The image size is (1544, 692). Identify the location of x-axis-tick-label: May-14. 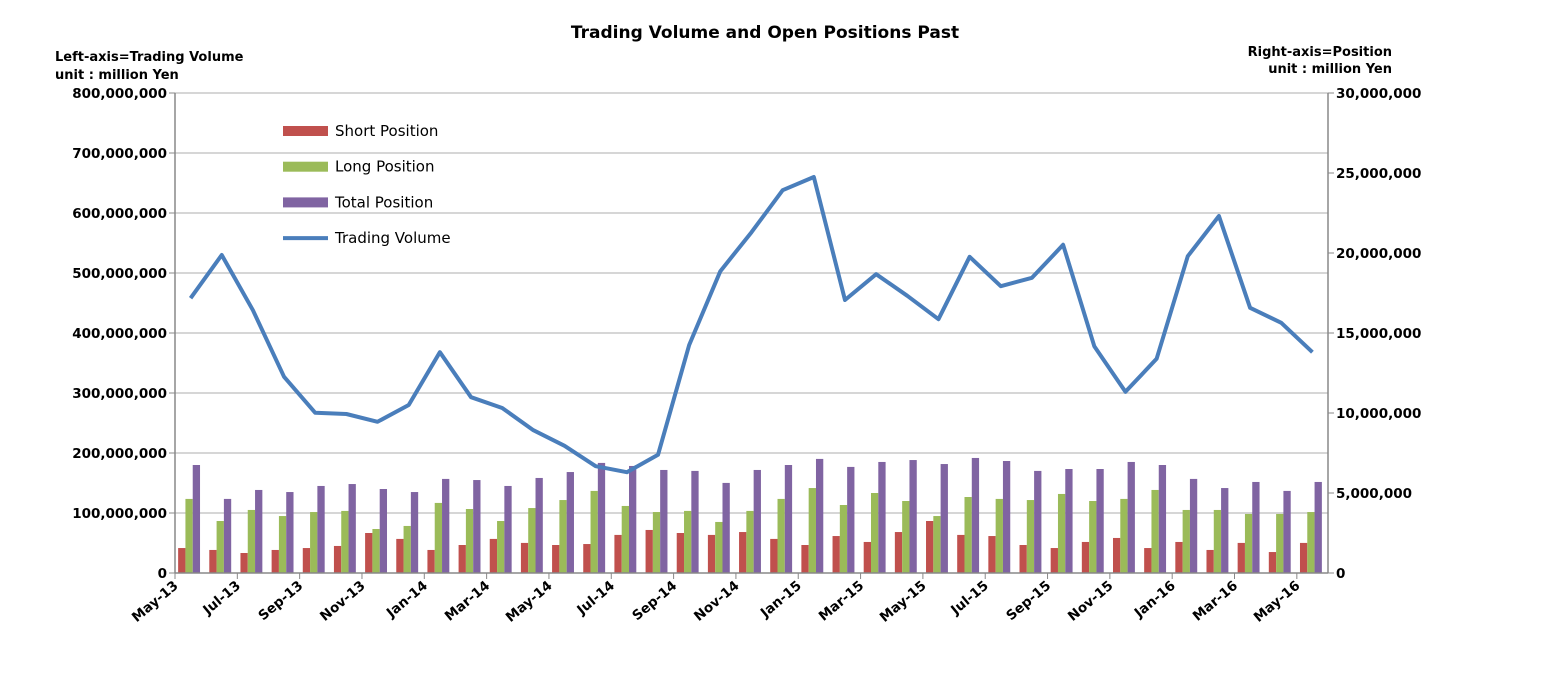
(529, 602).